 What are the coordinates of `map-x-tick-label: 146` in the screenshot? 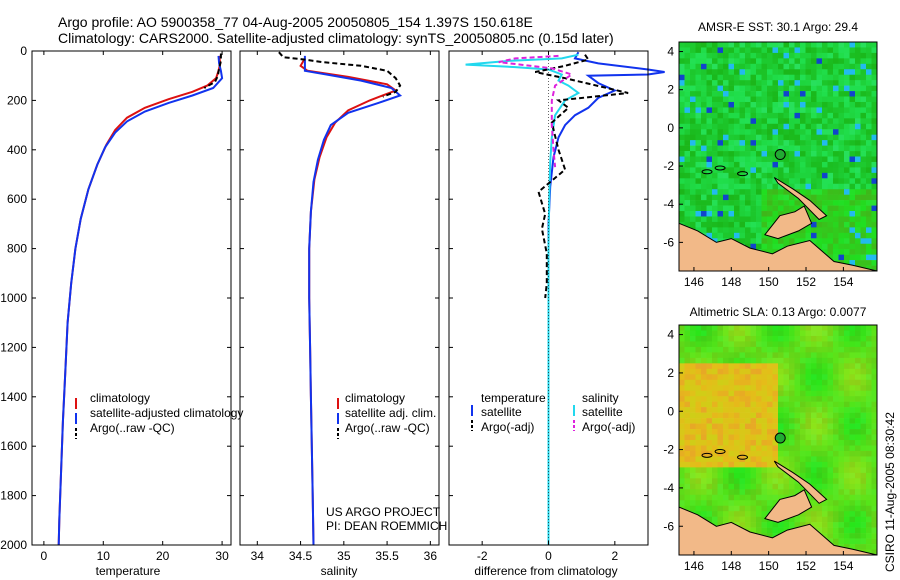 It's located at (694, 282).